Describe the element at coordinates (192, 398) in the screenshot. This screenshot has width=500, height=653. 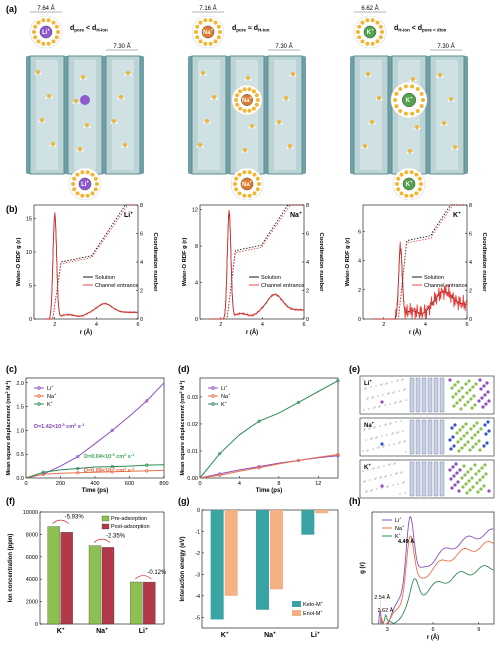
I see `y-tick-label: 0.03` at that location.